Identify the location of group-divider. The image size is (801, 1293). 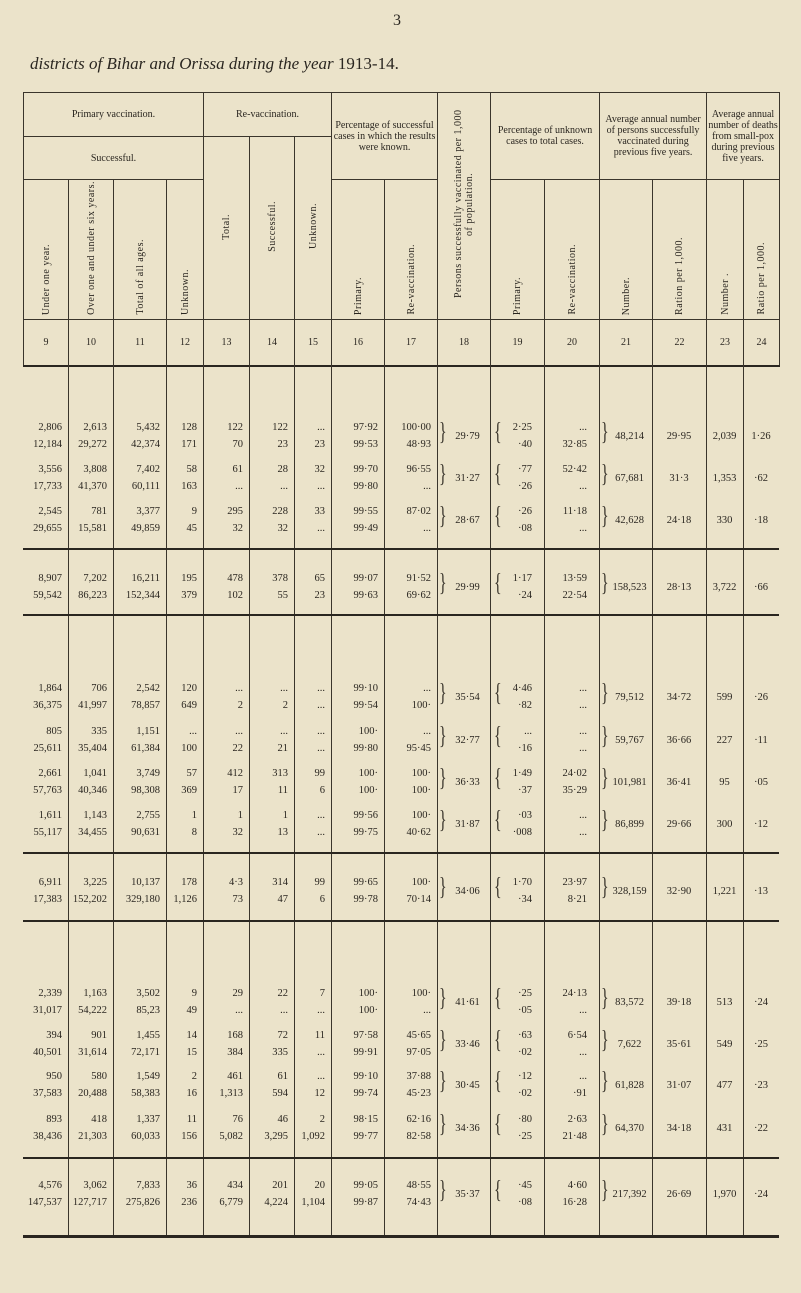
(401, 549).